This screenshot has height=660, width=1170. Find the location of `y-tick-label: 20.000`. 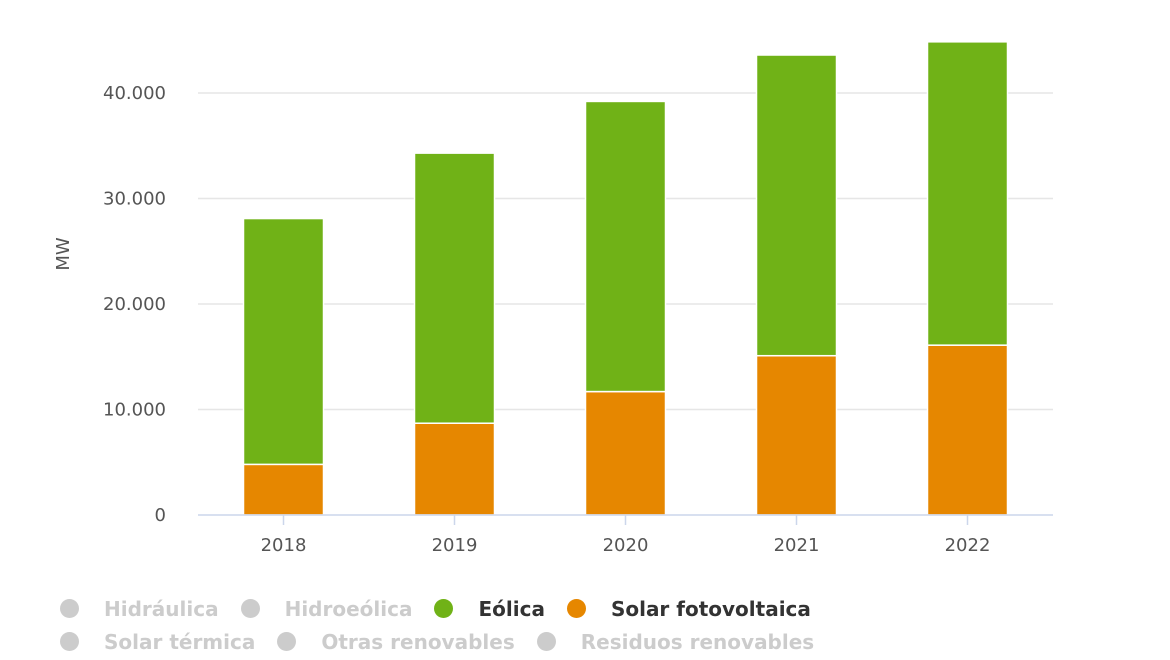

y-tick-label: 20.000 is located at coordinates (134, 304).